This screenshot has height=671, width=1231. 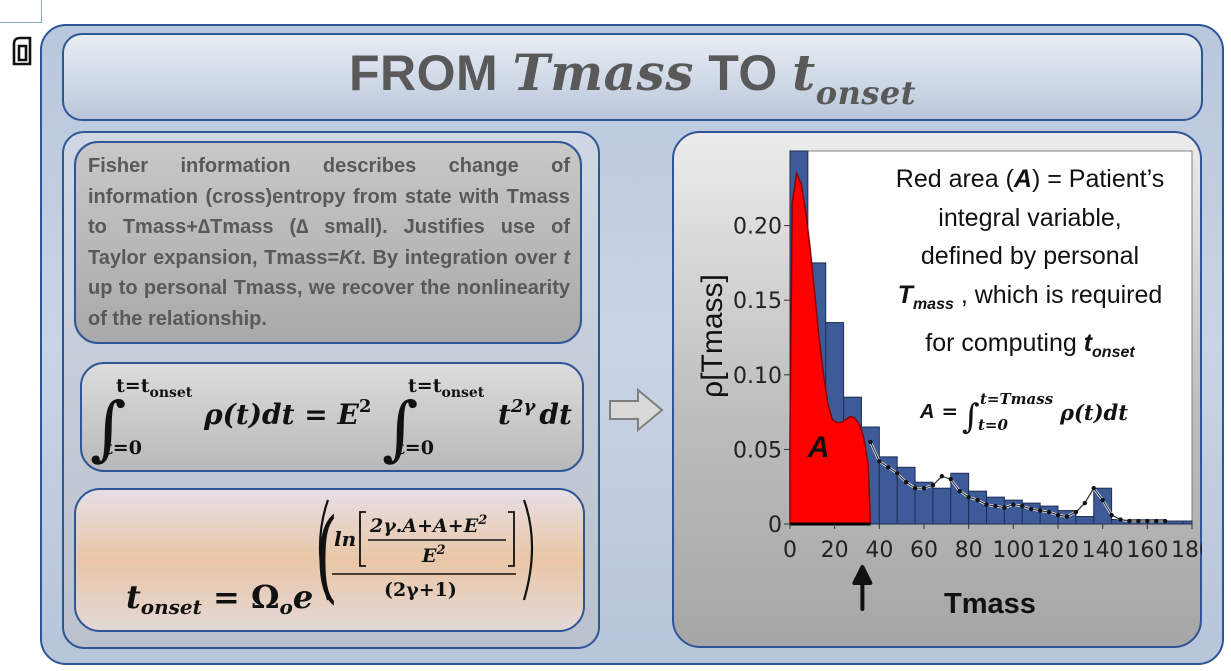 I want to click on onset-equation: tonset = Ωoe ( ln 2γ.A+A+E2 E2 (2γ+1), so click(x=330, y=558).